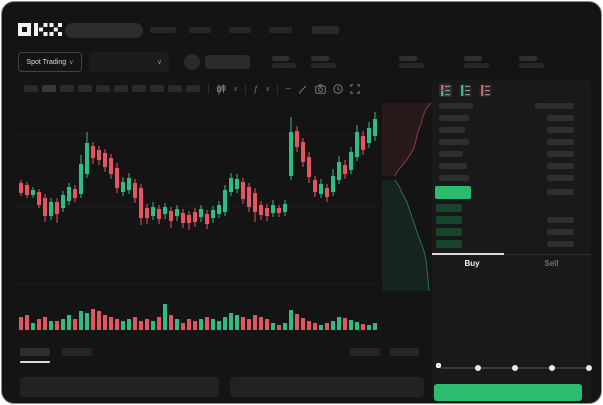  Describe the element at coordinates (554, 106) in the screenshot. I see `ob-col-header-amount` at that location.